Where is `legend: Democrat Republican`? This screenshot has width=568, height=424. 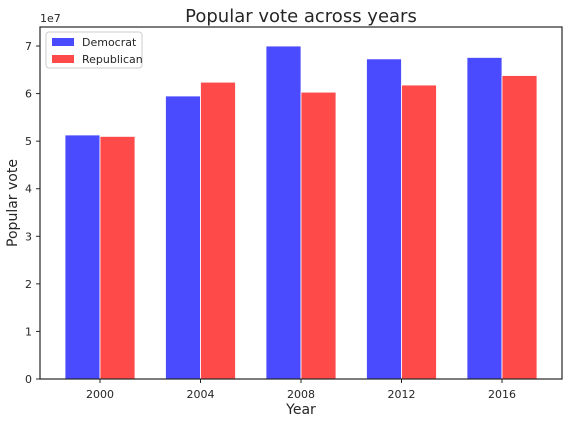
legend: Democrat Republican is located at coordinates (94, 50).